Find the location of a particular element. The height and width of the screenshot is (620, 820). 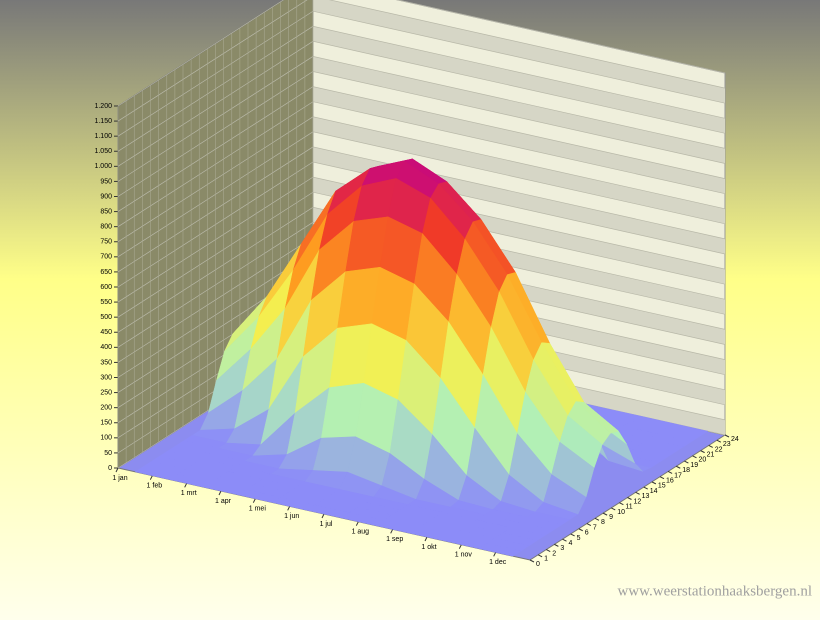

x-tick-label: 1 jan is located at coordinates (119, 478).